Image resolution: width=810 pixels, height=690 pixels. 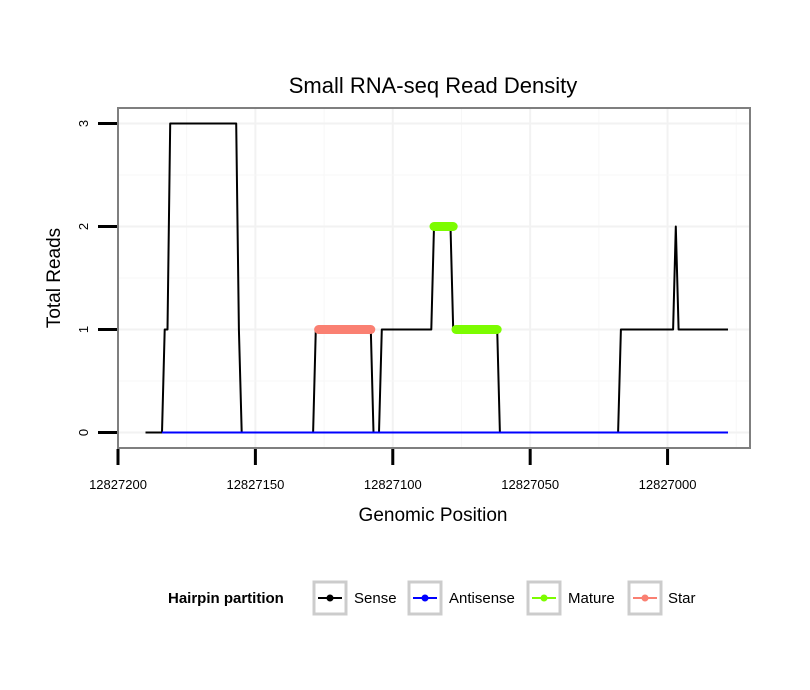 What do you see at coordinates (530, 484) in the screenshot?
I see `x-tick-label: 12827050` at bounding box center [530, 484].